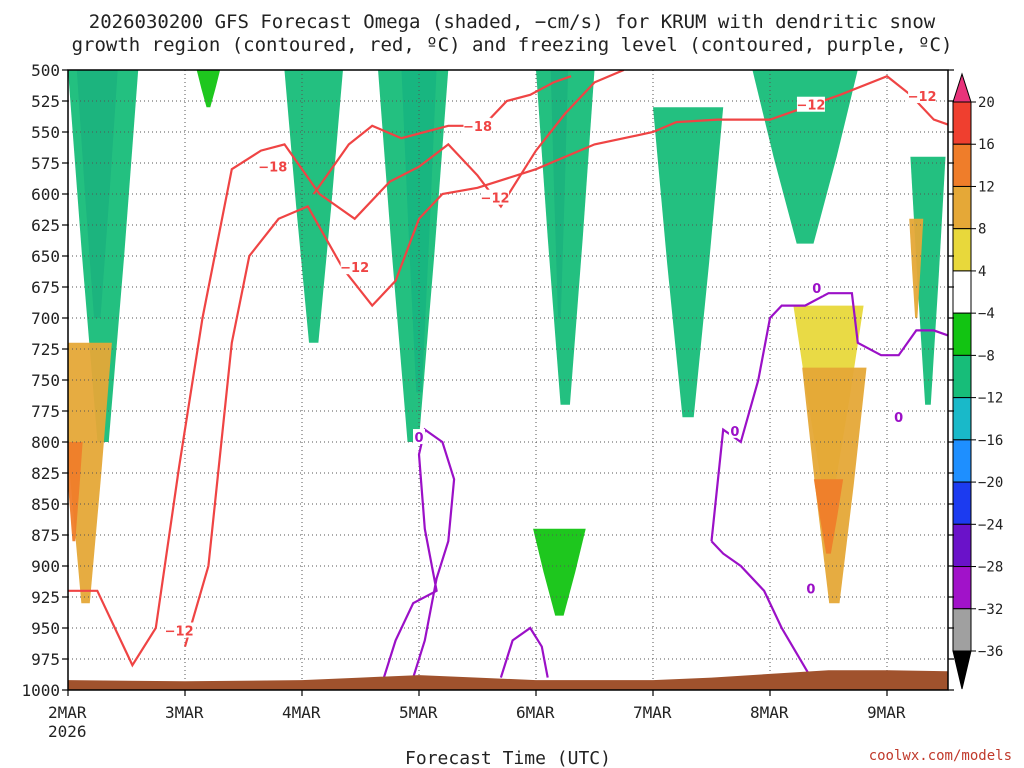  Describe the element at coordinates (45, 225) in the screenshot. I see `y-tick-label: 625` at that location.